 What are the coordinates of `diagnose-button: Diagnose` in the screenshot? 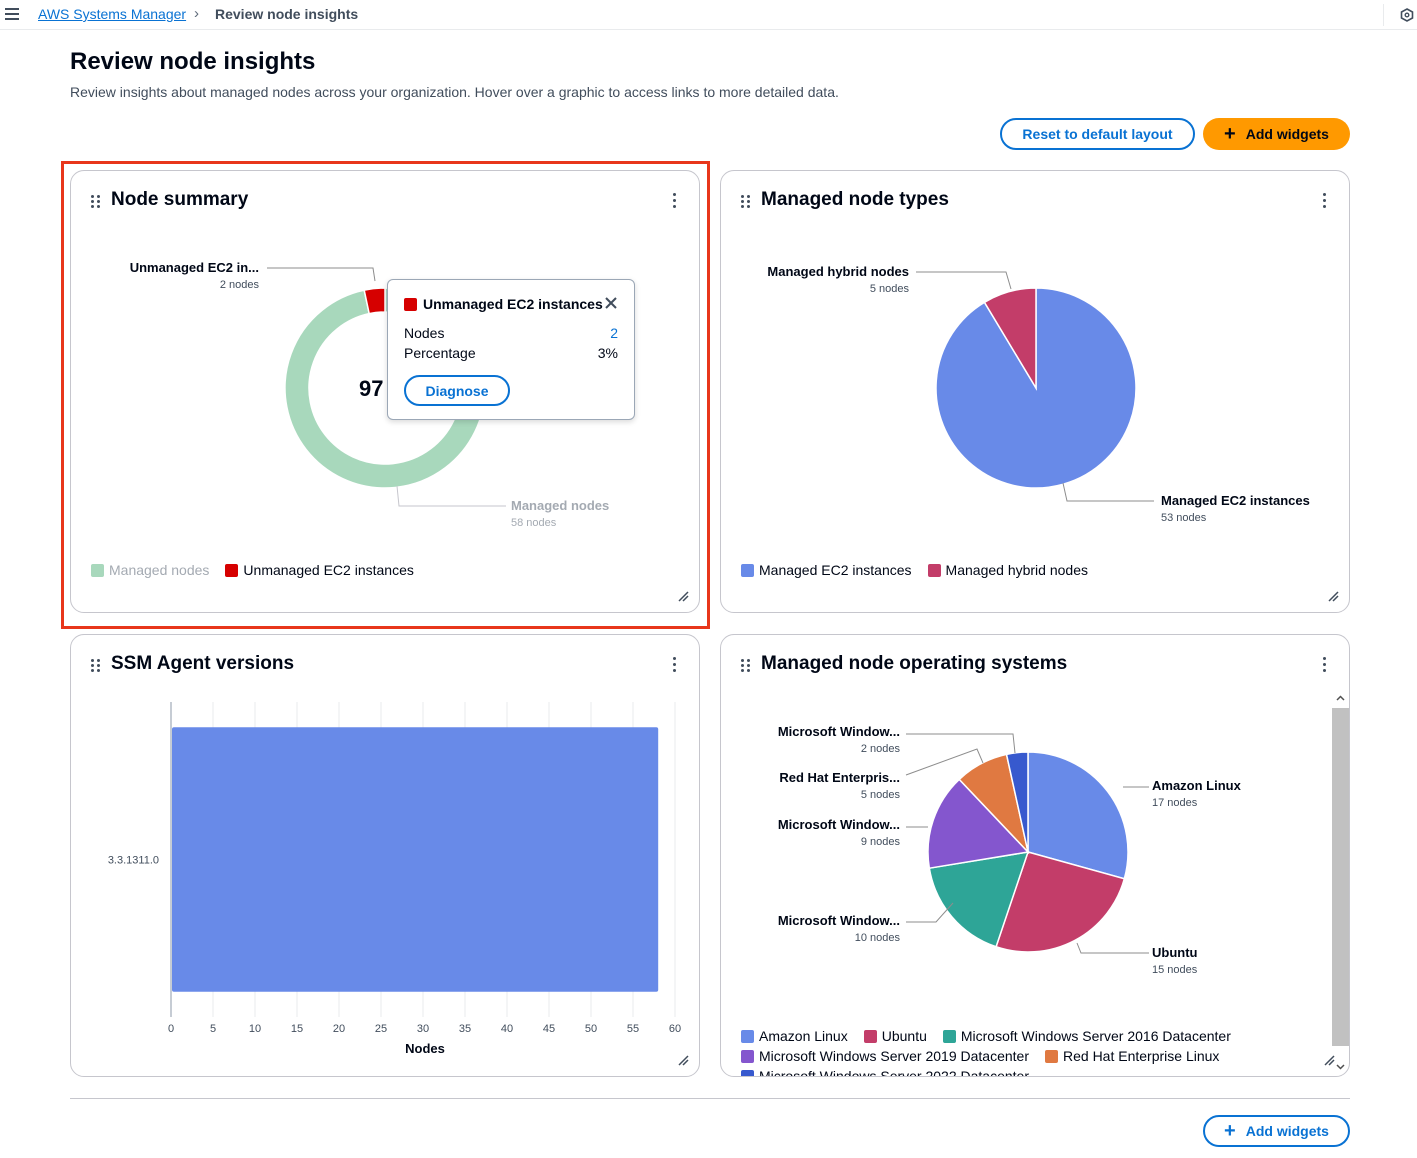 It's located at (457, 390).